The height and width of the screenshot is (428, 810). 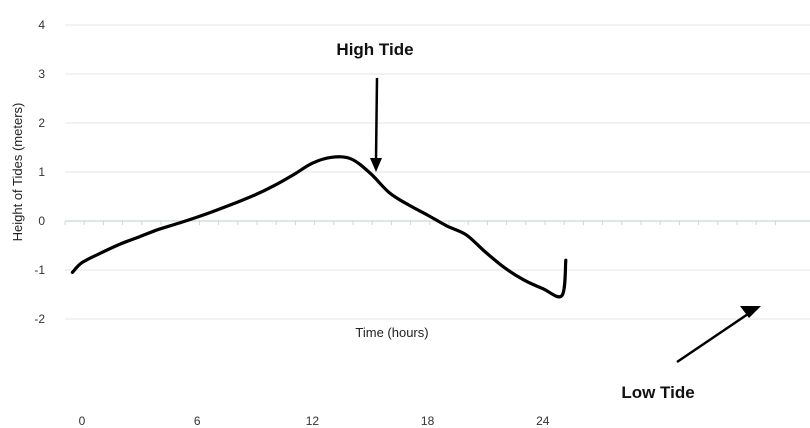 What do you see at coordinates (543, 421) in the screenshot?
I see `x-tick-label: 24` at bounding box center [543, 421].